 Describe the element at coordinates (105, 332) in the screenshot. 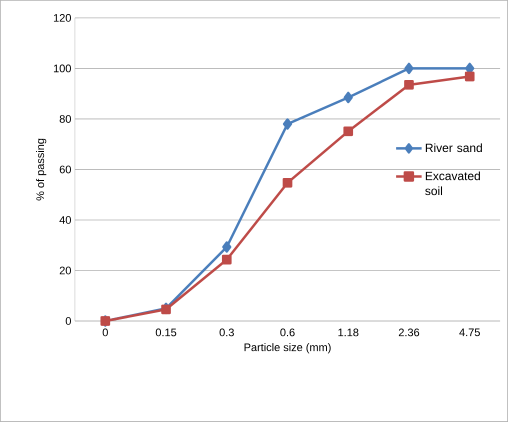

I see `x-tick-label: 0` at that location.